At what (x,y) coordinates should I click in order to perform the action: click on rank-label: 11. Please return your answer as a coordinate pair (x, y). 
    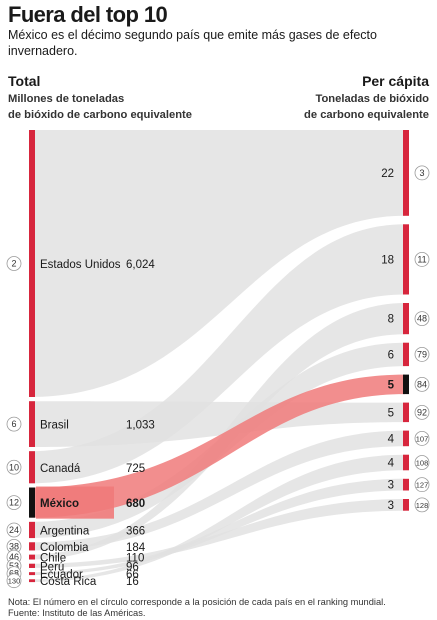
    Looking at the image, I should click on (421, 259).